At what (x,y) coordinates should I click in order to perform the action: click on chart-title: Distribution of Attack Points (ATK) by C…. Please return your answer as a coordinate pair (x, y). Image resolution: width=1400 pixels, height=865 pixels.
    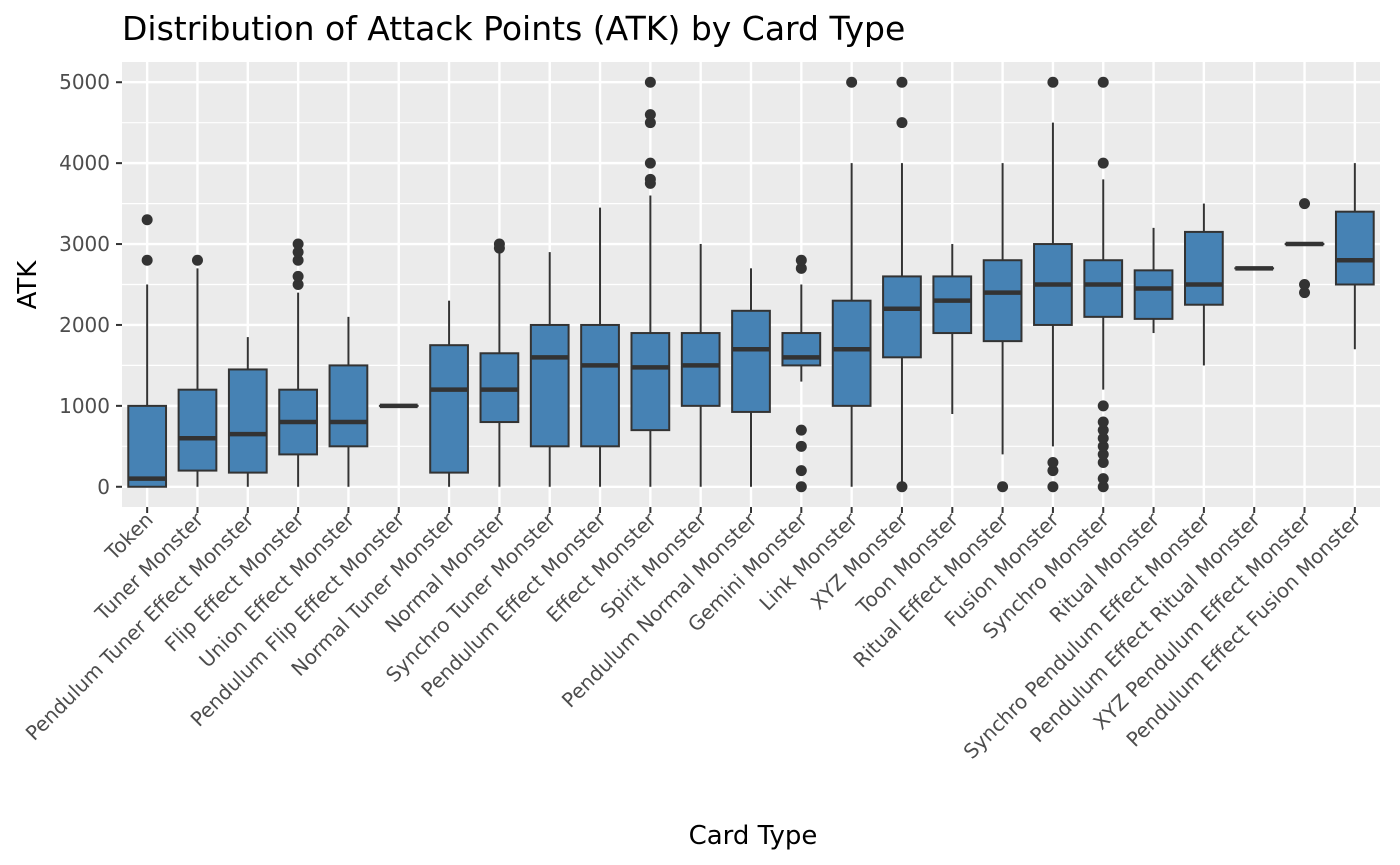
    Looking at the image, I should click on (513, 28).